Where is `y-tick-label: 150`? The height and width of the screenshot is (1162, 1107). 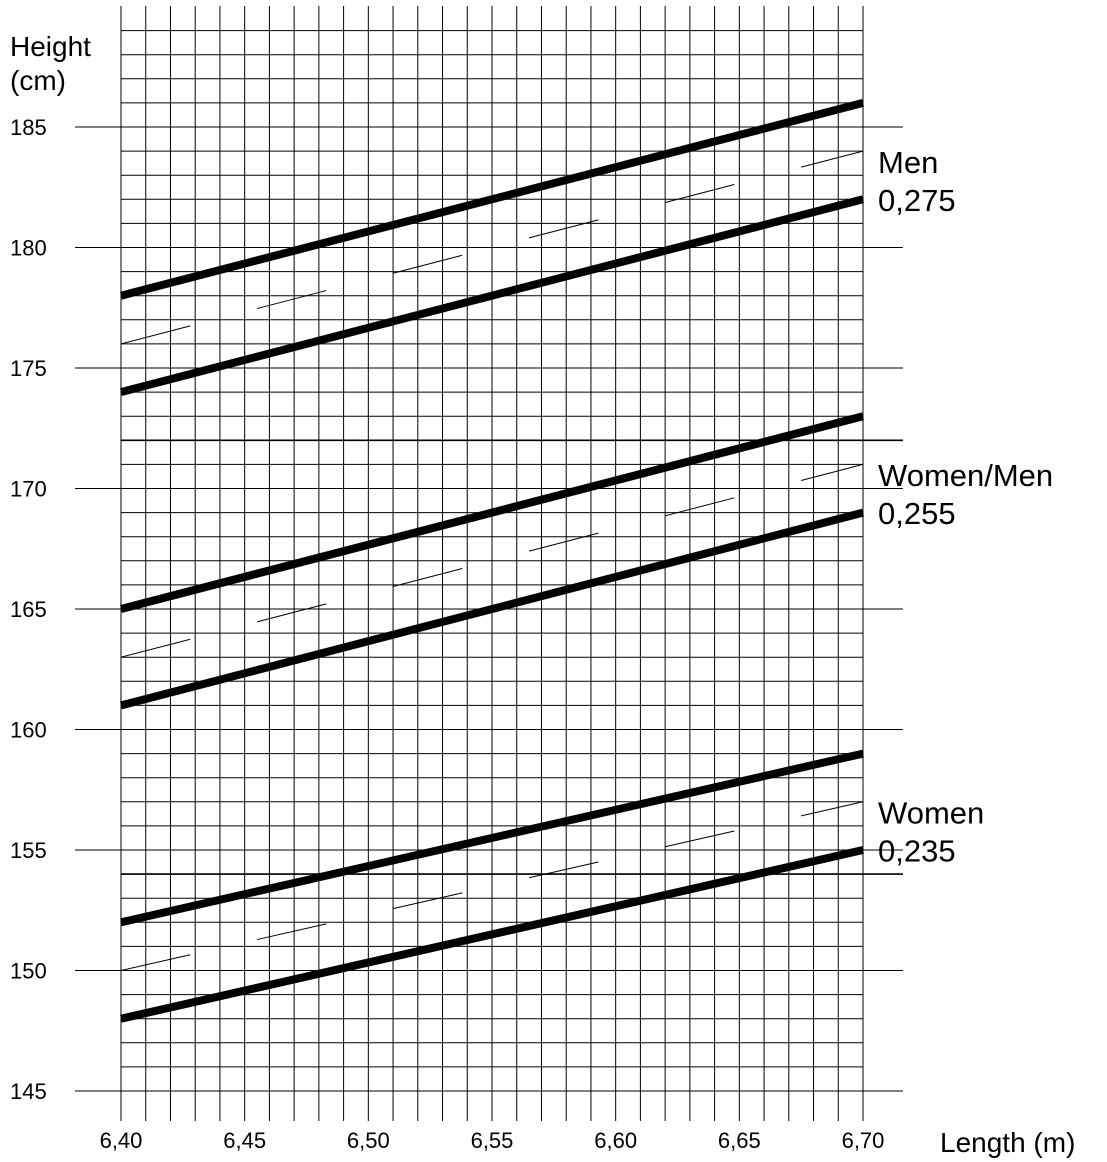 y-tick-label: 150 is located at coordinates (28, 971).